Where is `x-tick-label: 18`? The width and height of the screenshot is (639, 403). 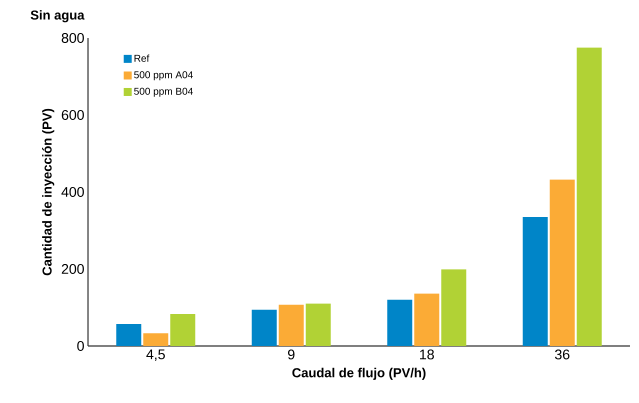 x-tick-label: 18 is located at coordinates (427, 355).